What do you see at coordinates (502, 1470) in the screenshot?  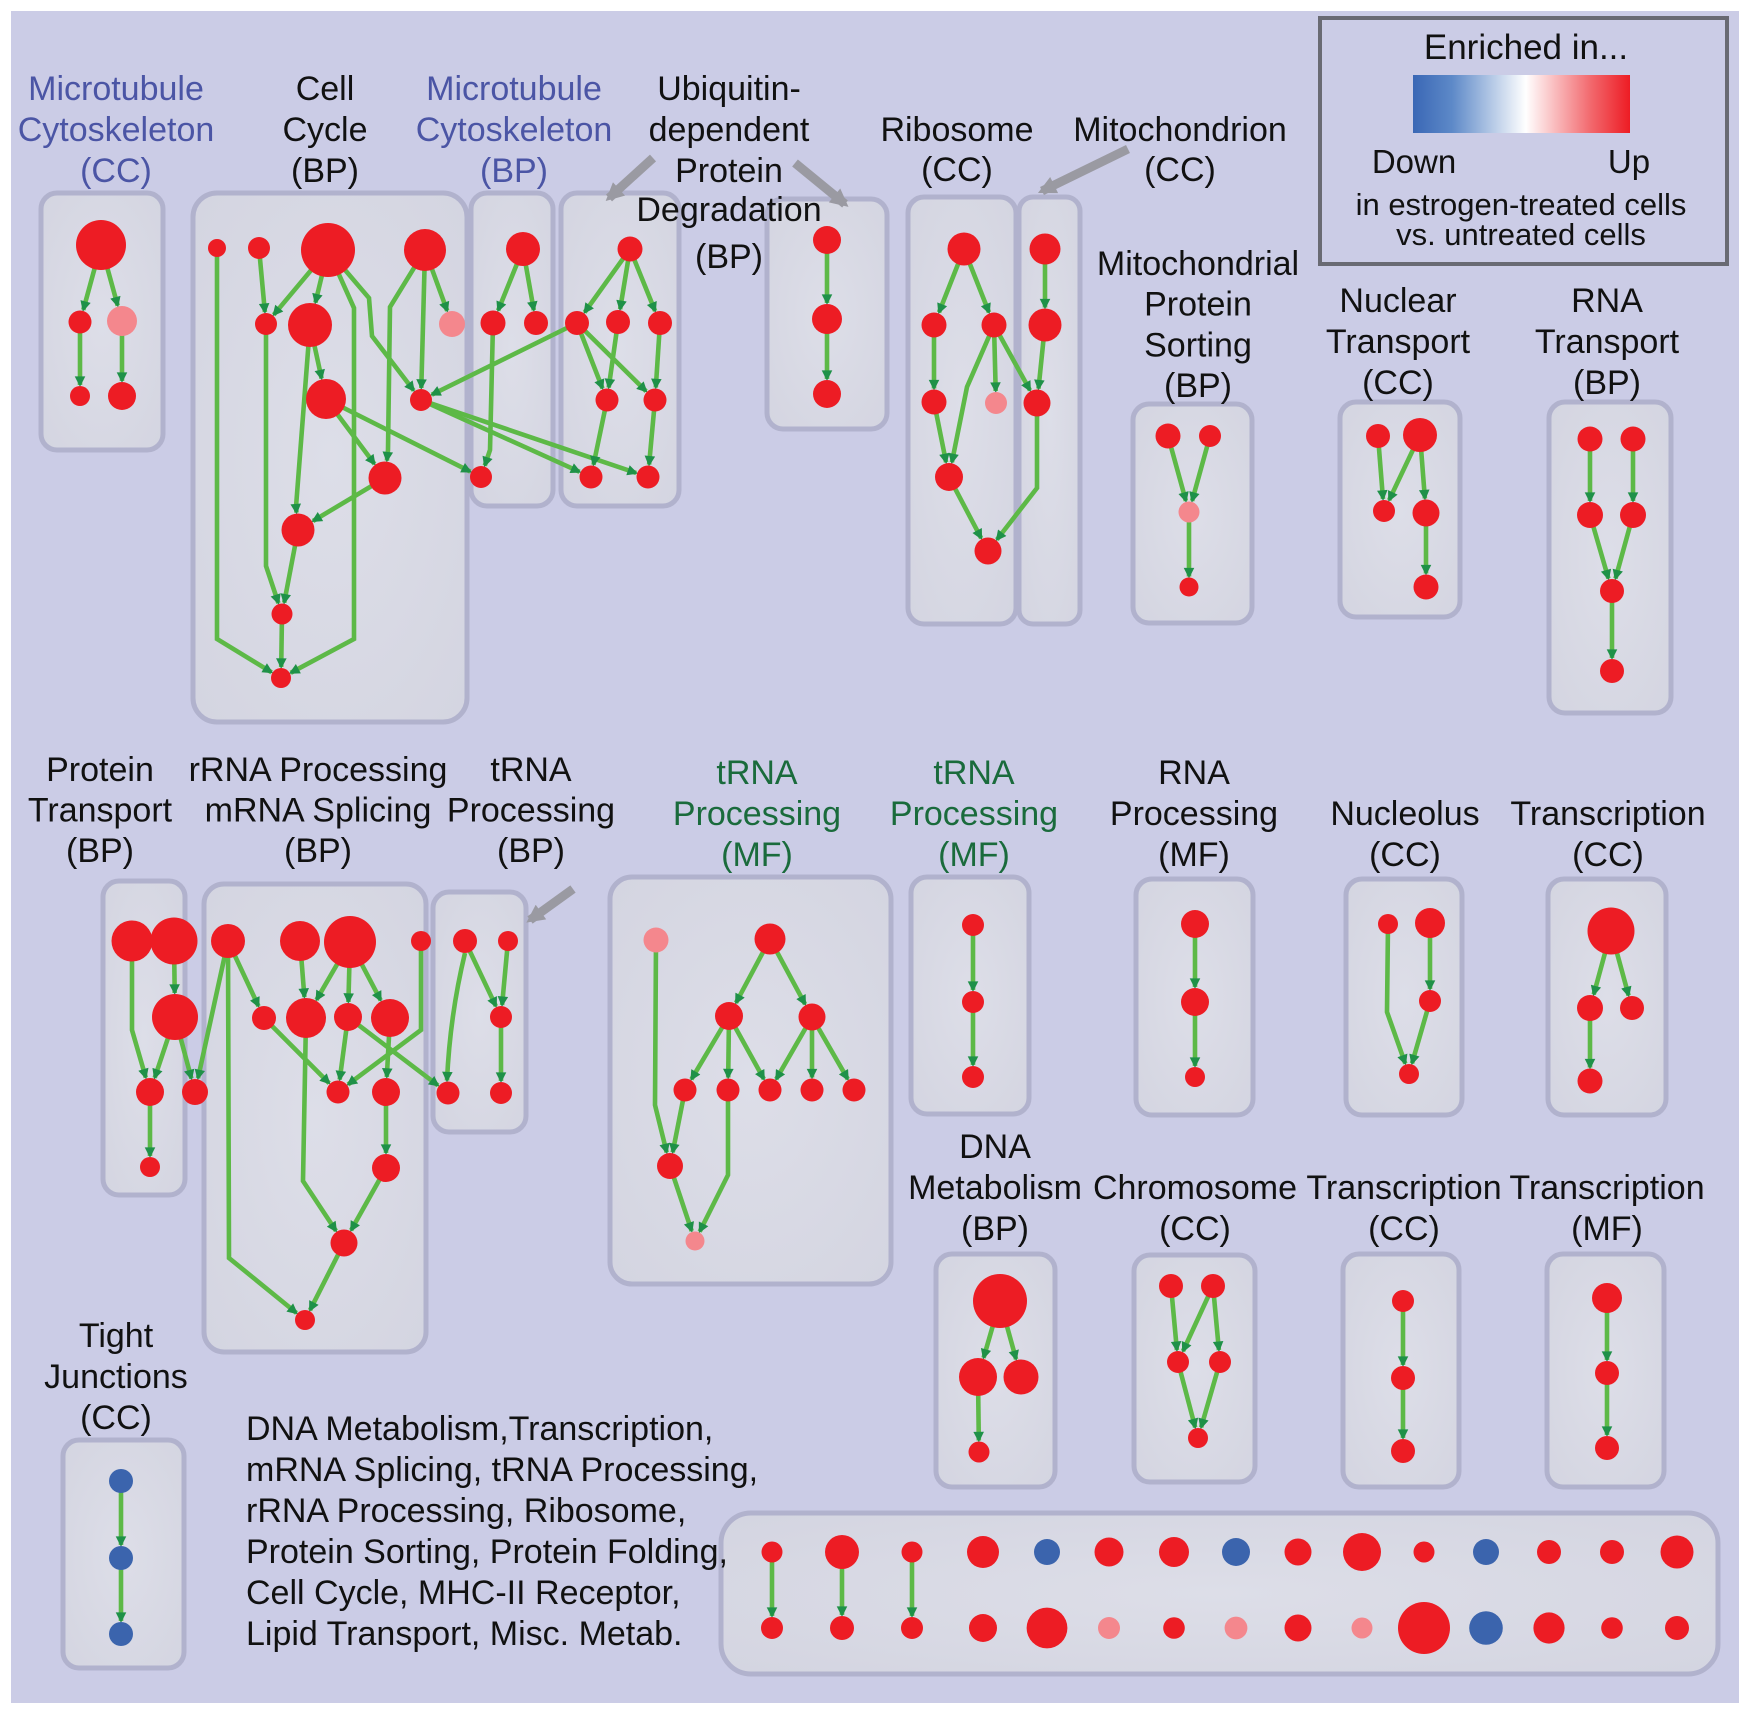 I see `svg-text:mRNA Splicing, tRNA Processing: mRNA Splicing, tRNA Processing,` at bounding box center [502, 1470].